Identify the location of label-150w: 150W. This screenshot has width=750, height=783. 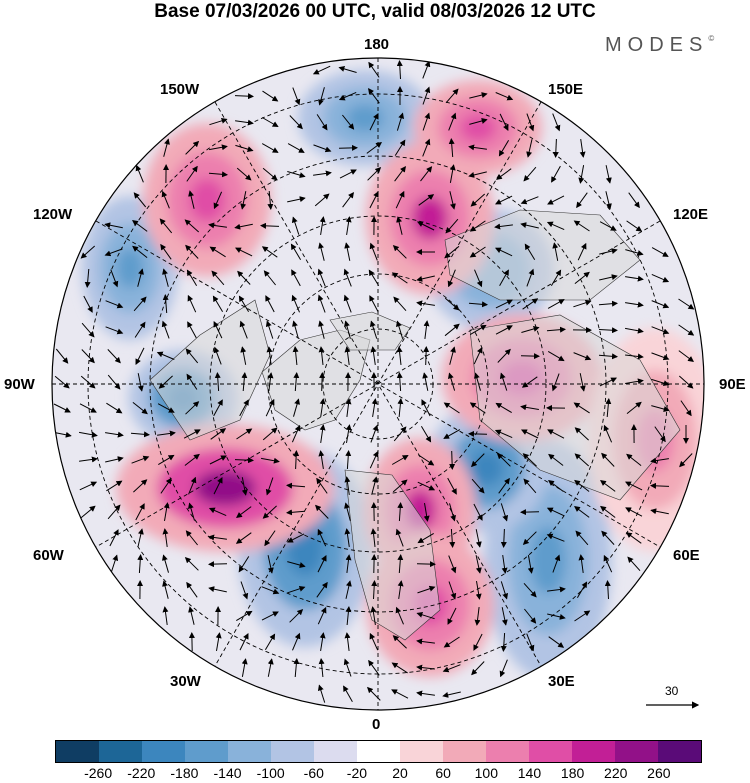
(180, 89).